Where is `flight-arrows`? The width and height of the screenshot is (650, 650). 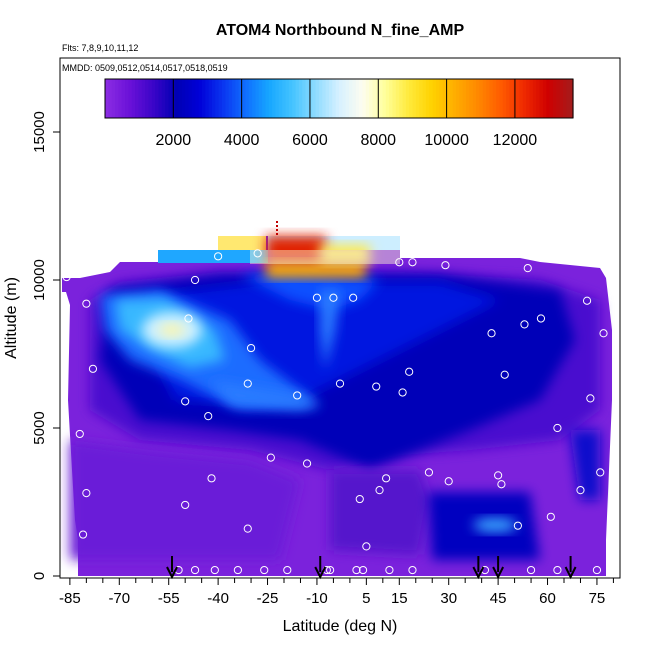 flight-arrows is located at coordinates (371, 568).